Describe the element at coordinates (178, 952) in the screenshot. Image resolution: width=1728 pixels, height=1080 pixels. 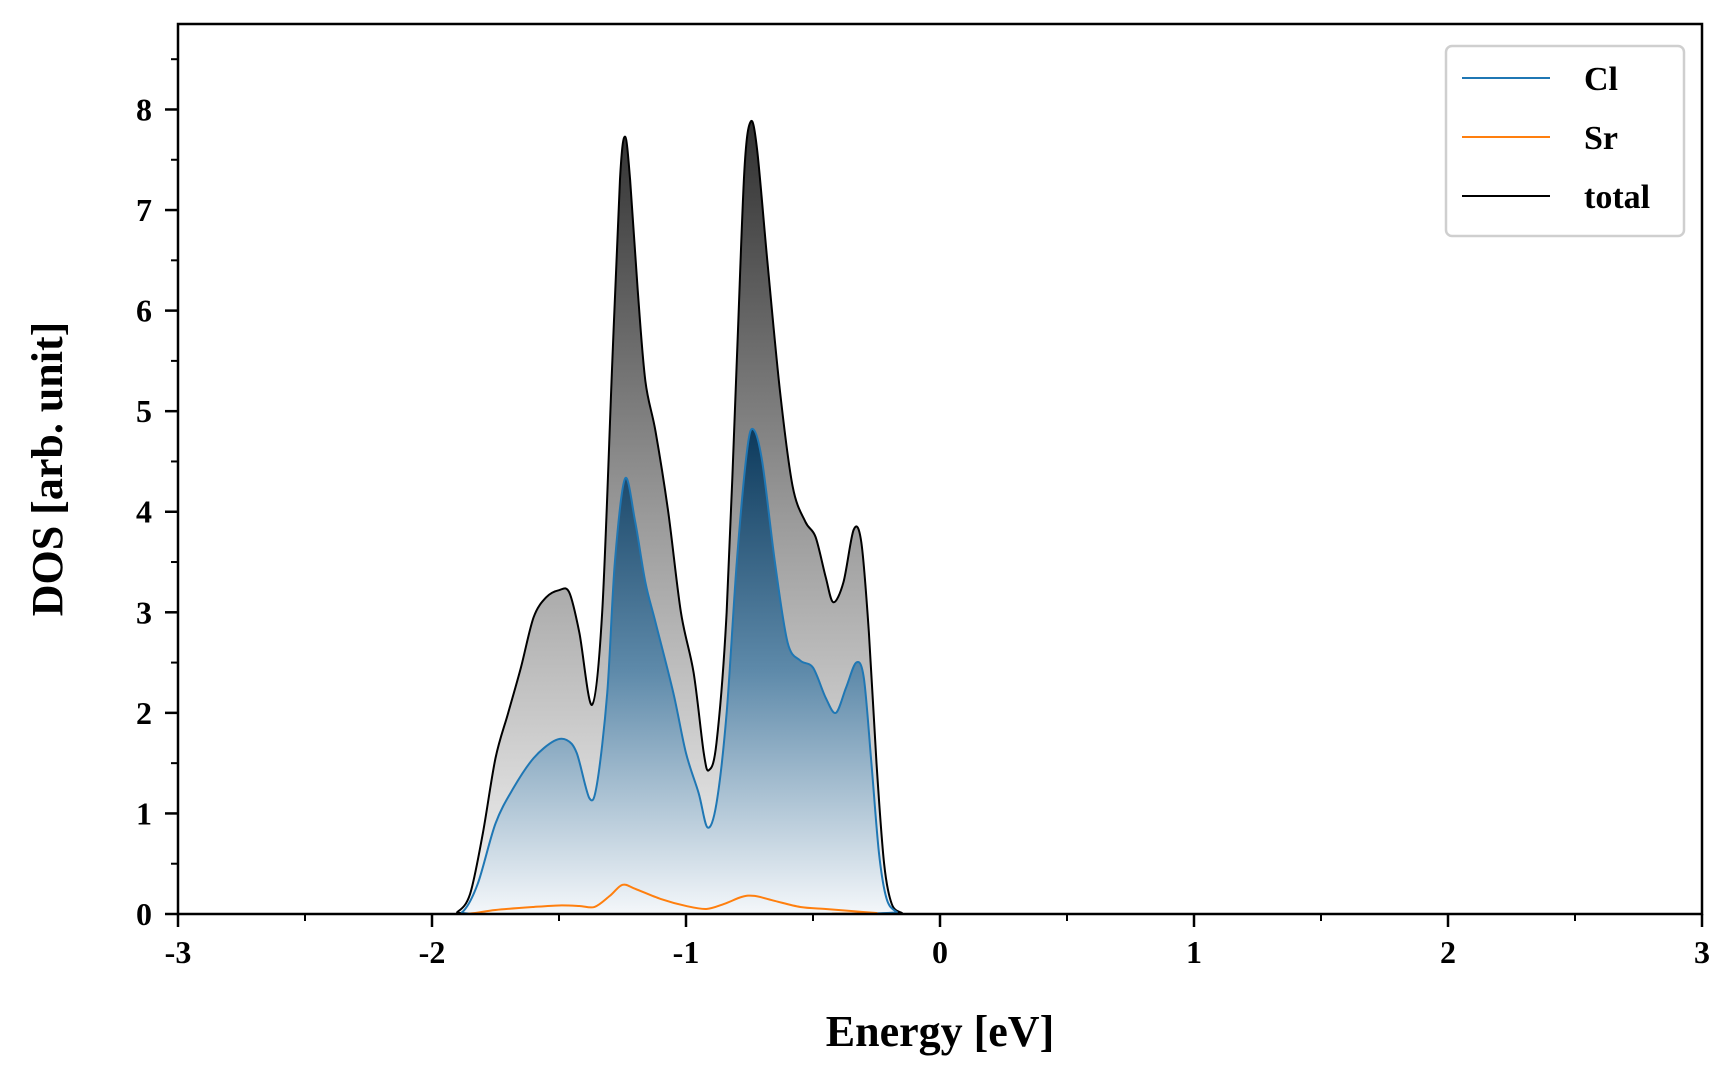
I see `x-tick-label: -3` at that location.